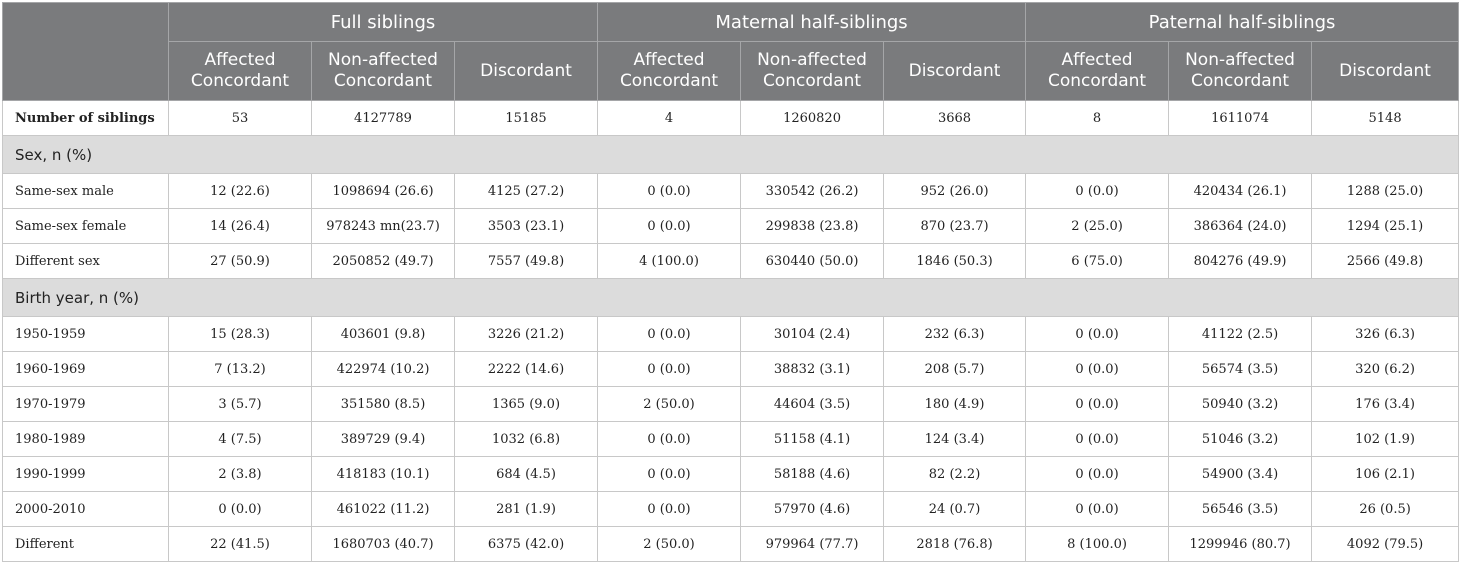 The height and width of the screenshot is (562, 1460). Describe the element at coordinates (955, 404) in the screenshot. I see `table-cell: 180 (4.9)` at that location.